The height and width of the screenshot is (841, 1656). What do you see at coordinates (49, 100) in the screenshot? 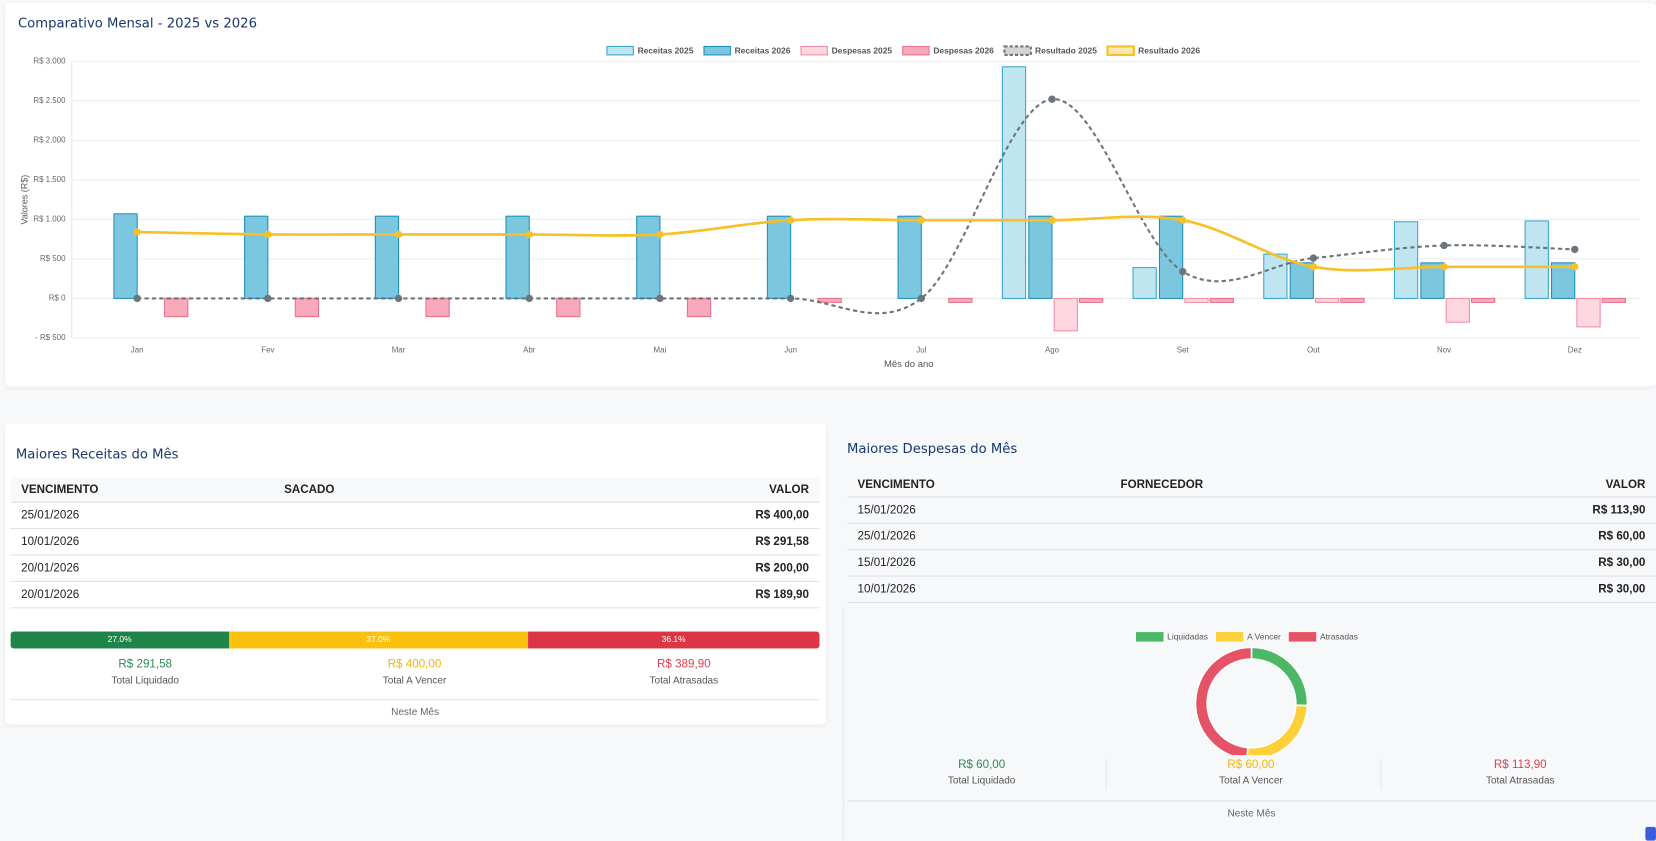
I see `y-tick-label: R$ 2.500` at bounding box center [49, 100].